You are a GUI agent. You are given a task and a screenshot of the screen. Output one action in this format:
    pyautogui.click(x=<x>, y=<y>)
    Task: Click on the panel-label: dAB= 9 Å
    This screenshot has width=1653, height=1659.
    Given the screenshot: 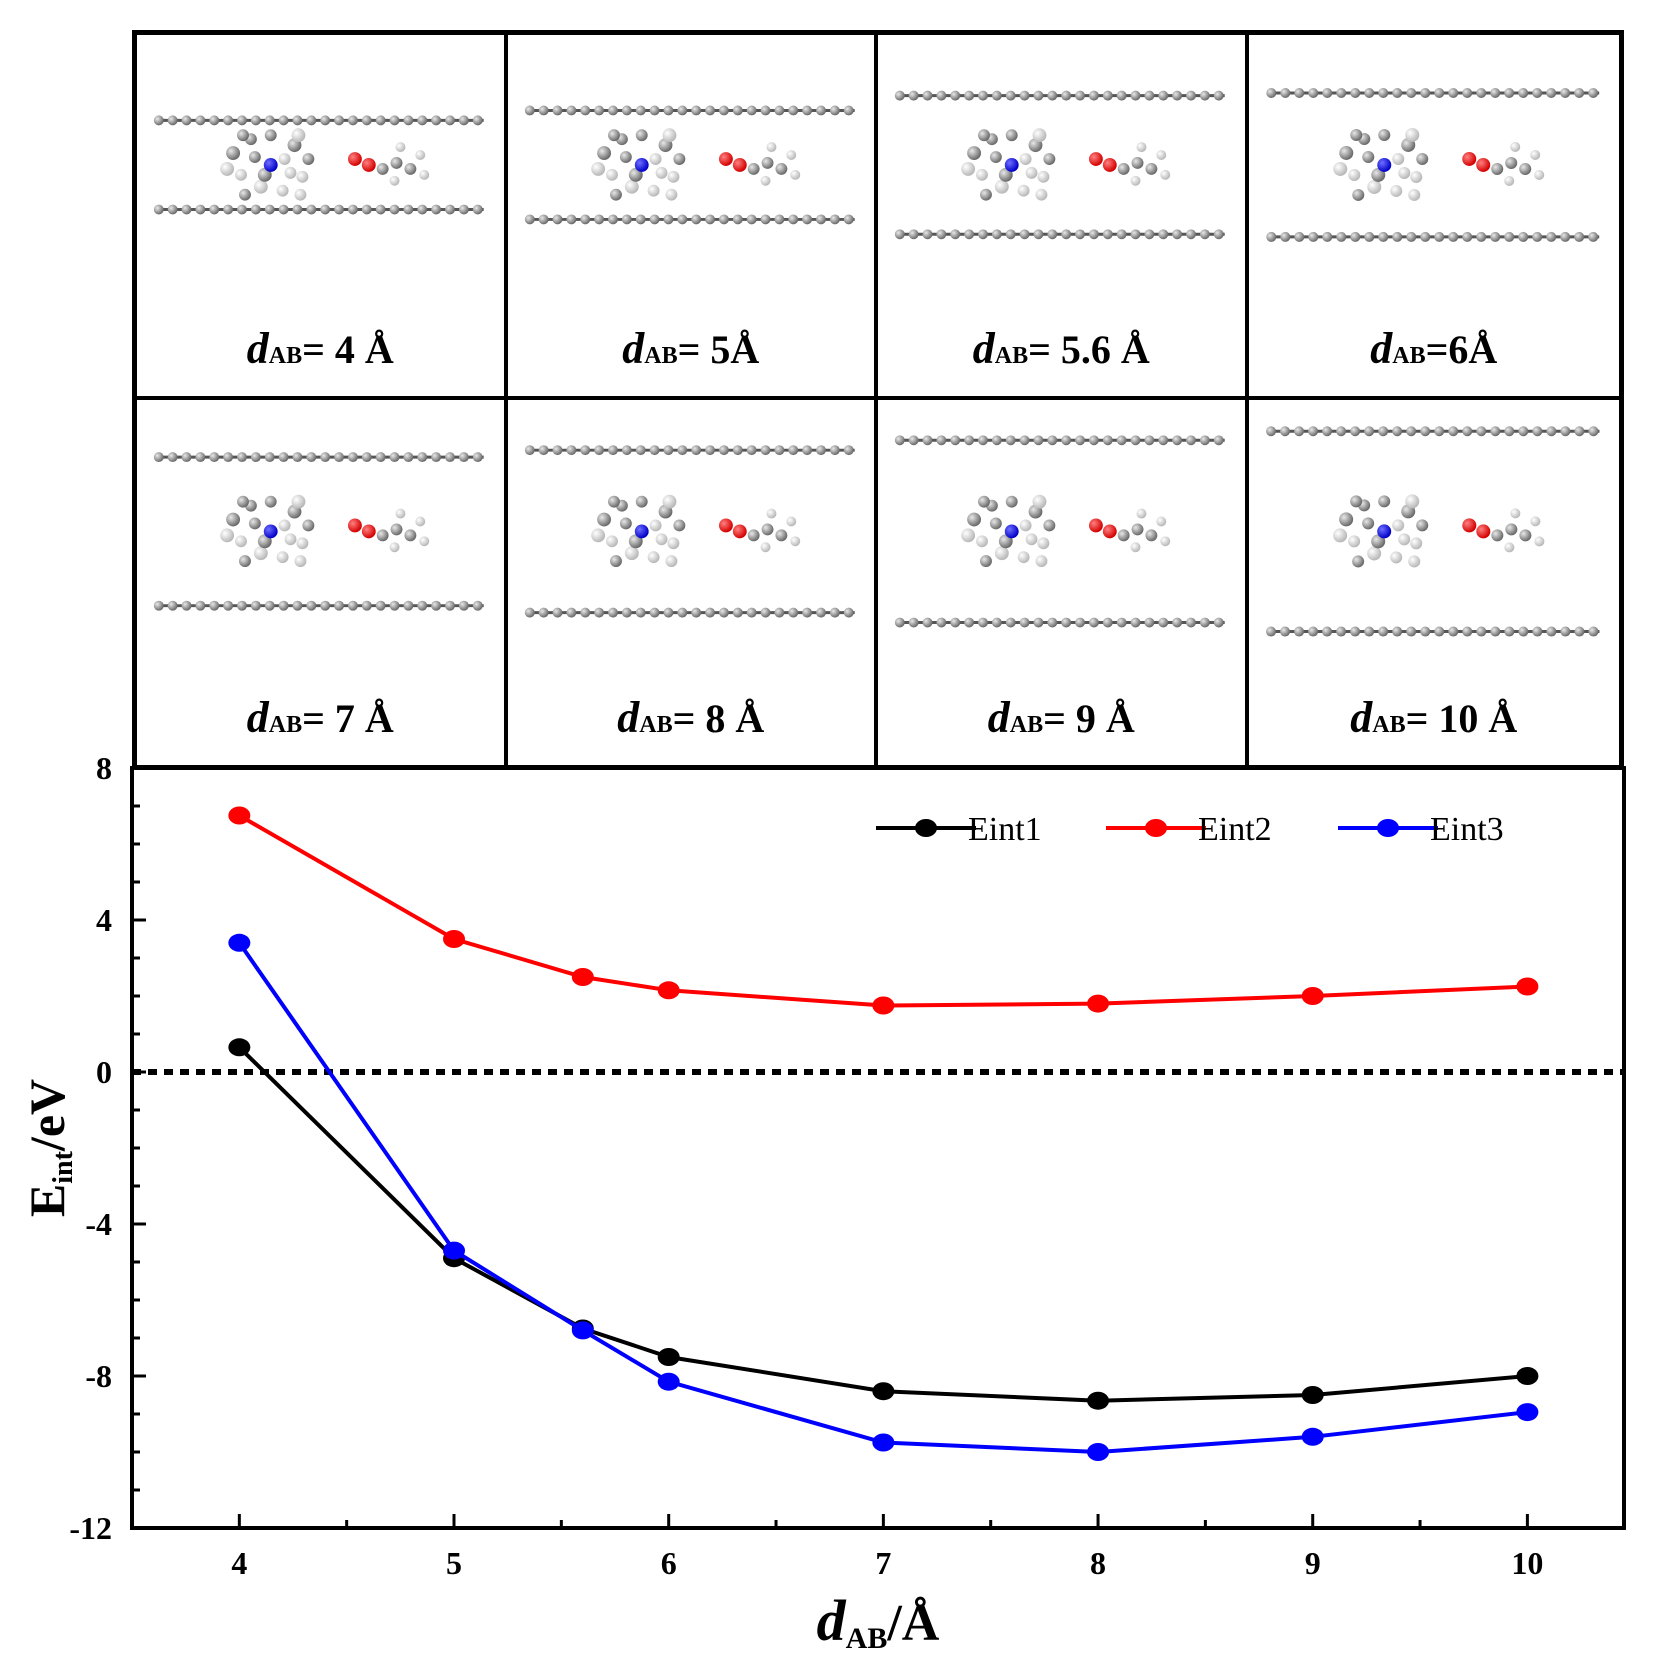 What is the action you would take?
    pyautogui.click(x=1061, y=717)
    